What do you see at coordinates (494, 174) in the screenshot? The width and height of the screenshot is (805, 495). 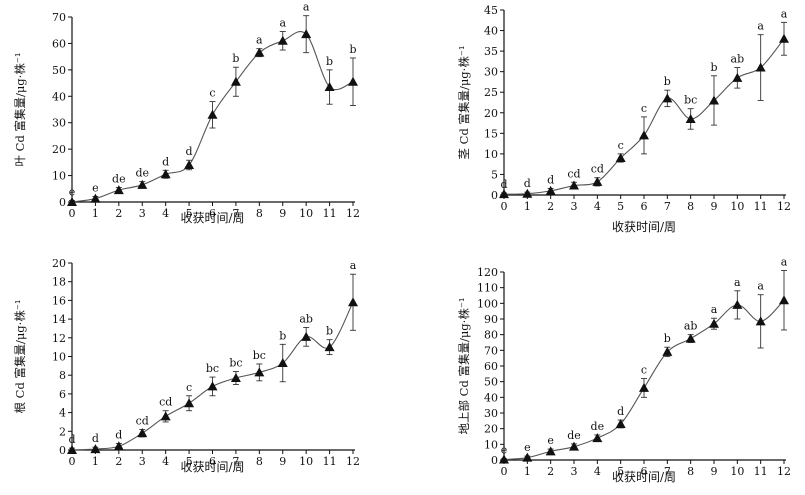 I see `y-tick-label: 5` at bounding box center [494, 174].